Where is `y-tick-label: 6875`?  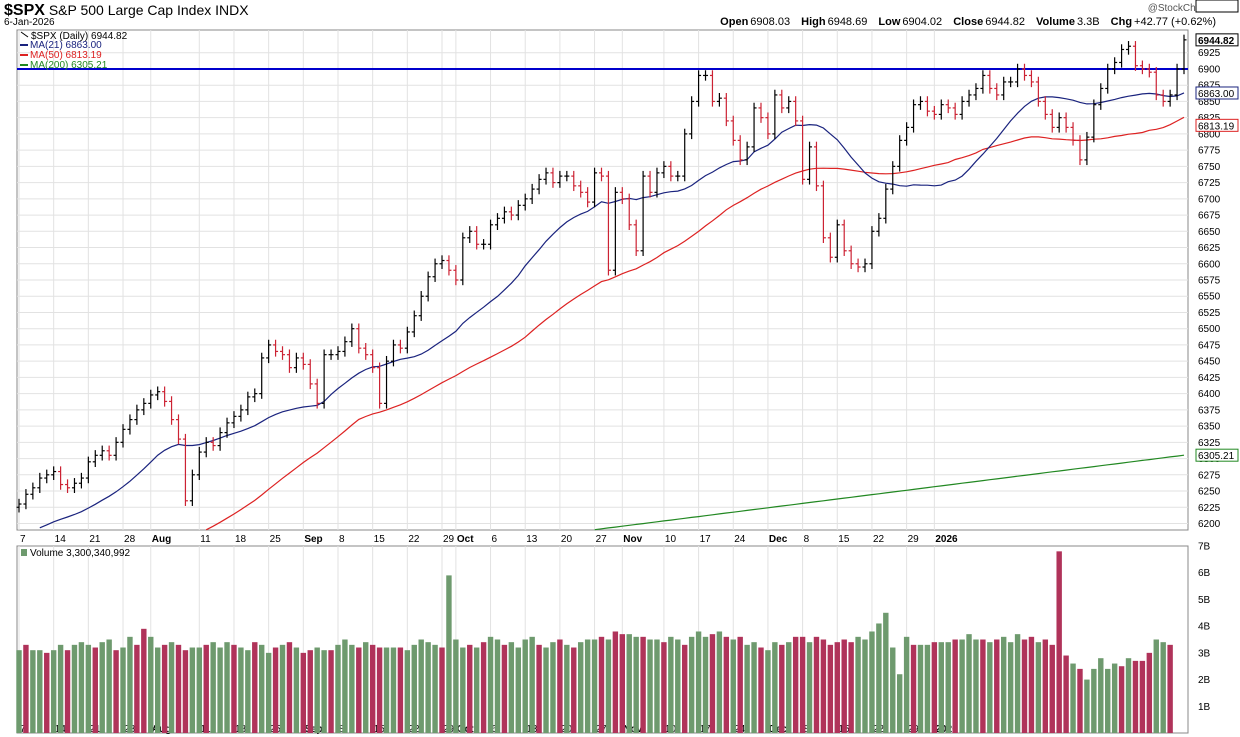 y-tick-label: 6875 is located at coordinates (1209, 86).